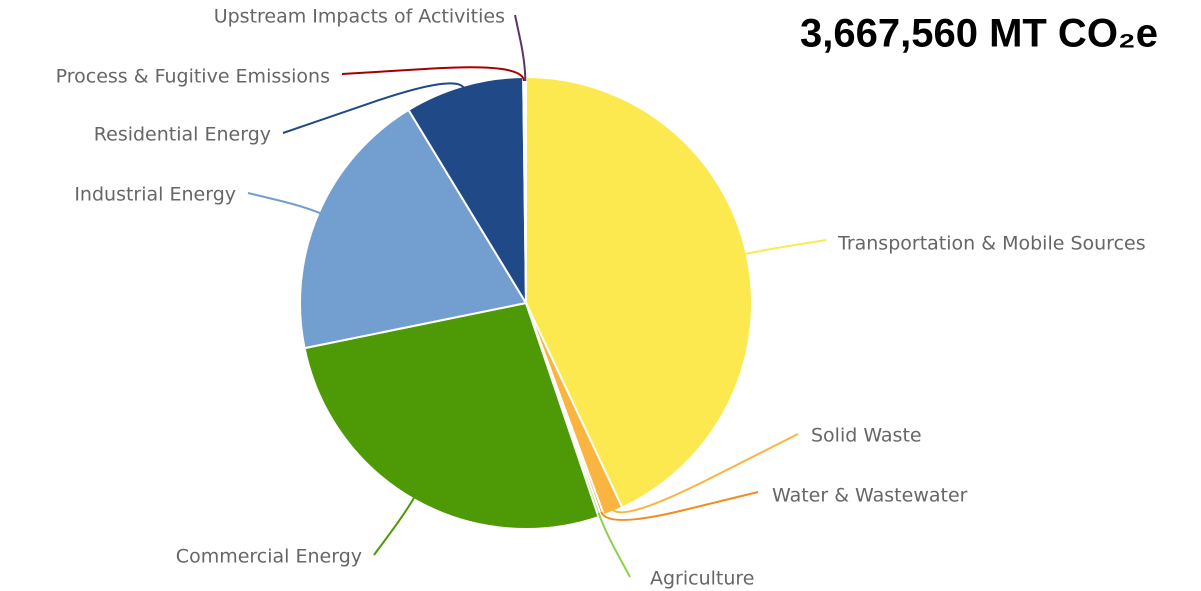 The height and width of the screenshot is (591, 1201). Describe the element at coordinates (269, 557) in the screenshot. I see `slice-label: Commercial Energy` at that location.